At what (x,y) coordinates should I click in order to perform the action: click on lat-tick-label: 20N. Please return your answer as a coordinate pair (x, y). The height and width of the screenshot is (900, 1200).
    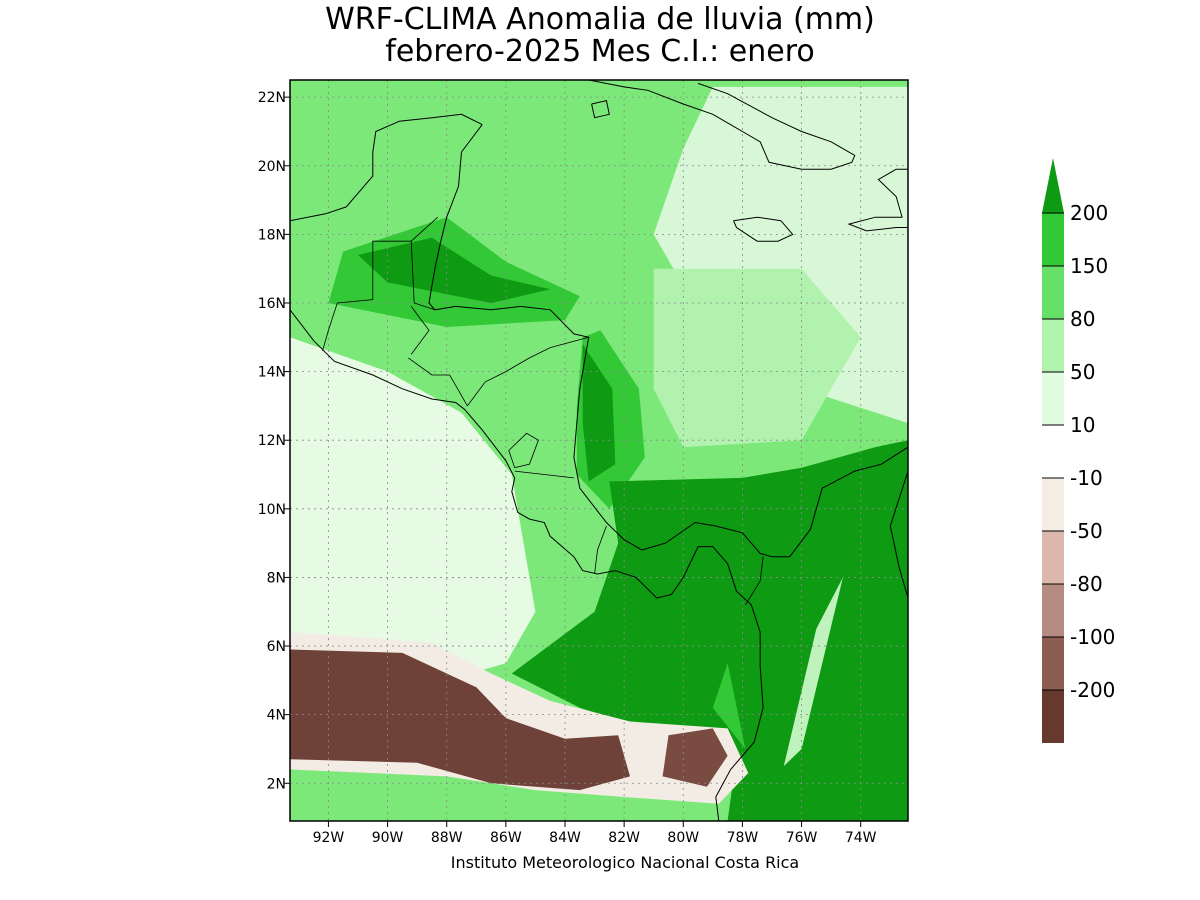
    Looking at the image, I should click on (272, 167).